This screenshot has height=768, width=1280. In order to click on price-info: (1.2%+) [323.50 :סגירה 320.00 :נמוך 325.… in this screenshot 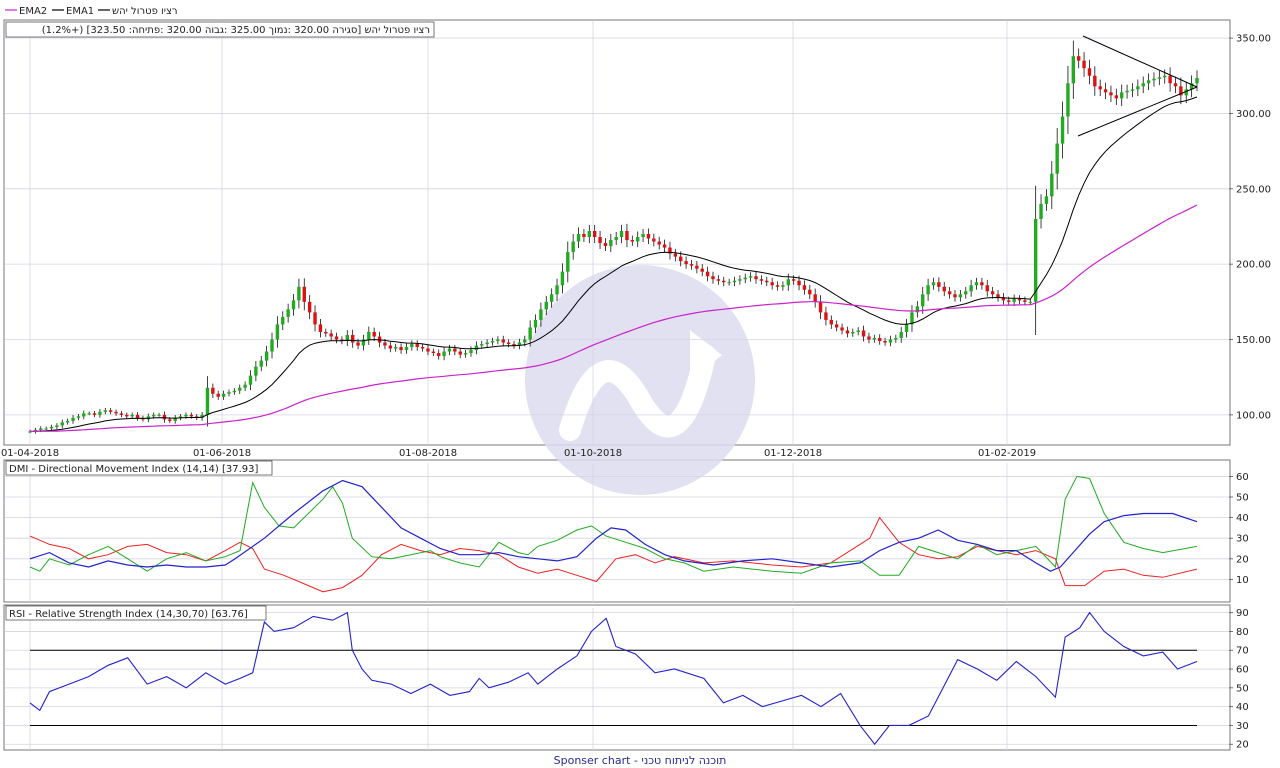, I will do `click(236, 30)`.